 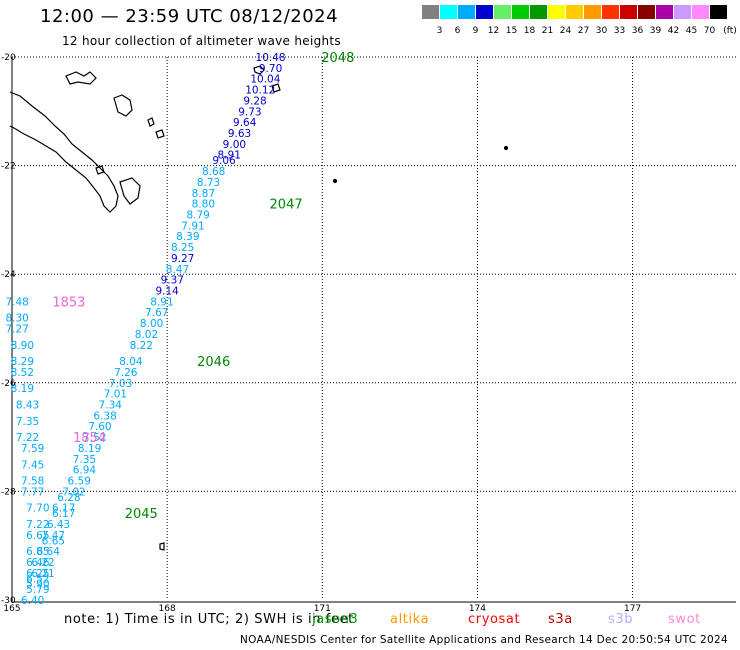 What do you see at coordinates (94, 438) in the screenshot?
I see `wave-height-value: 7.52` at bounding box center [94, 438].